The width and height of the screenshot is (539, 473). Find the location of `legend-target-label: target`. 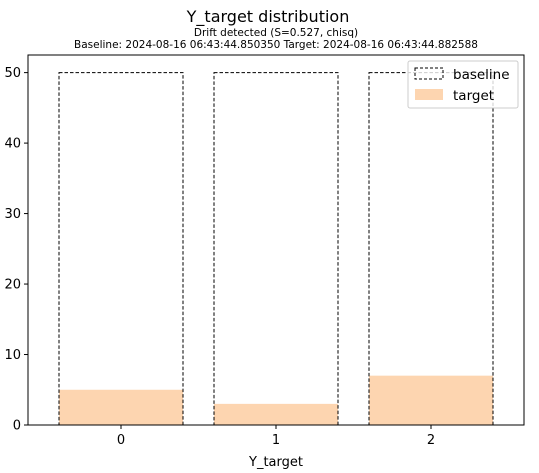

legend-target-label: target is located at coordinates (473, 96).